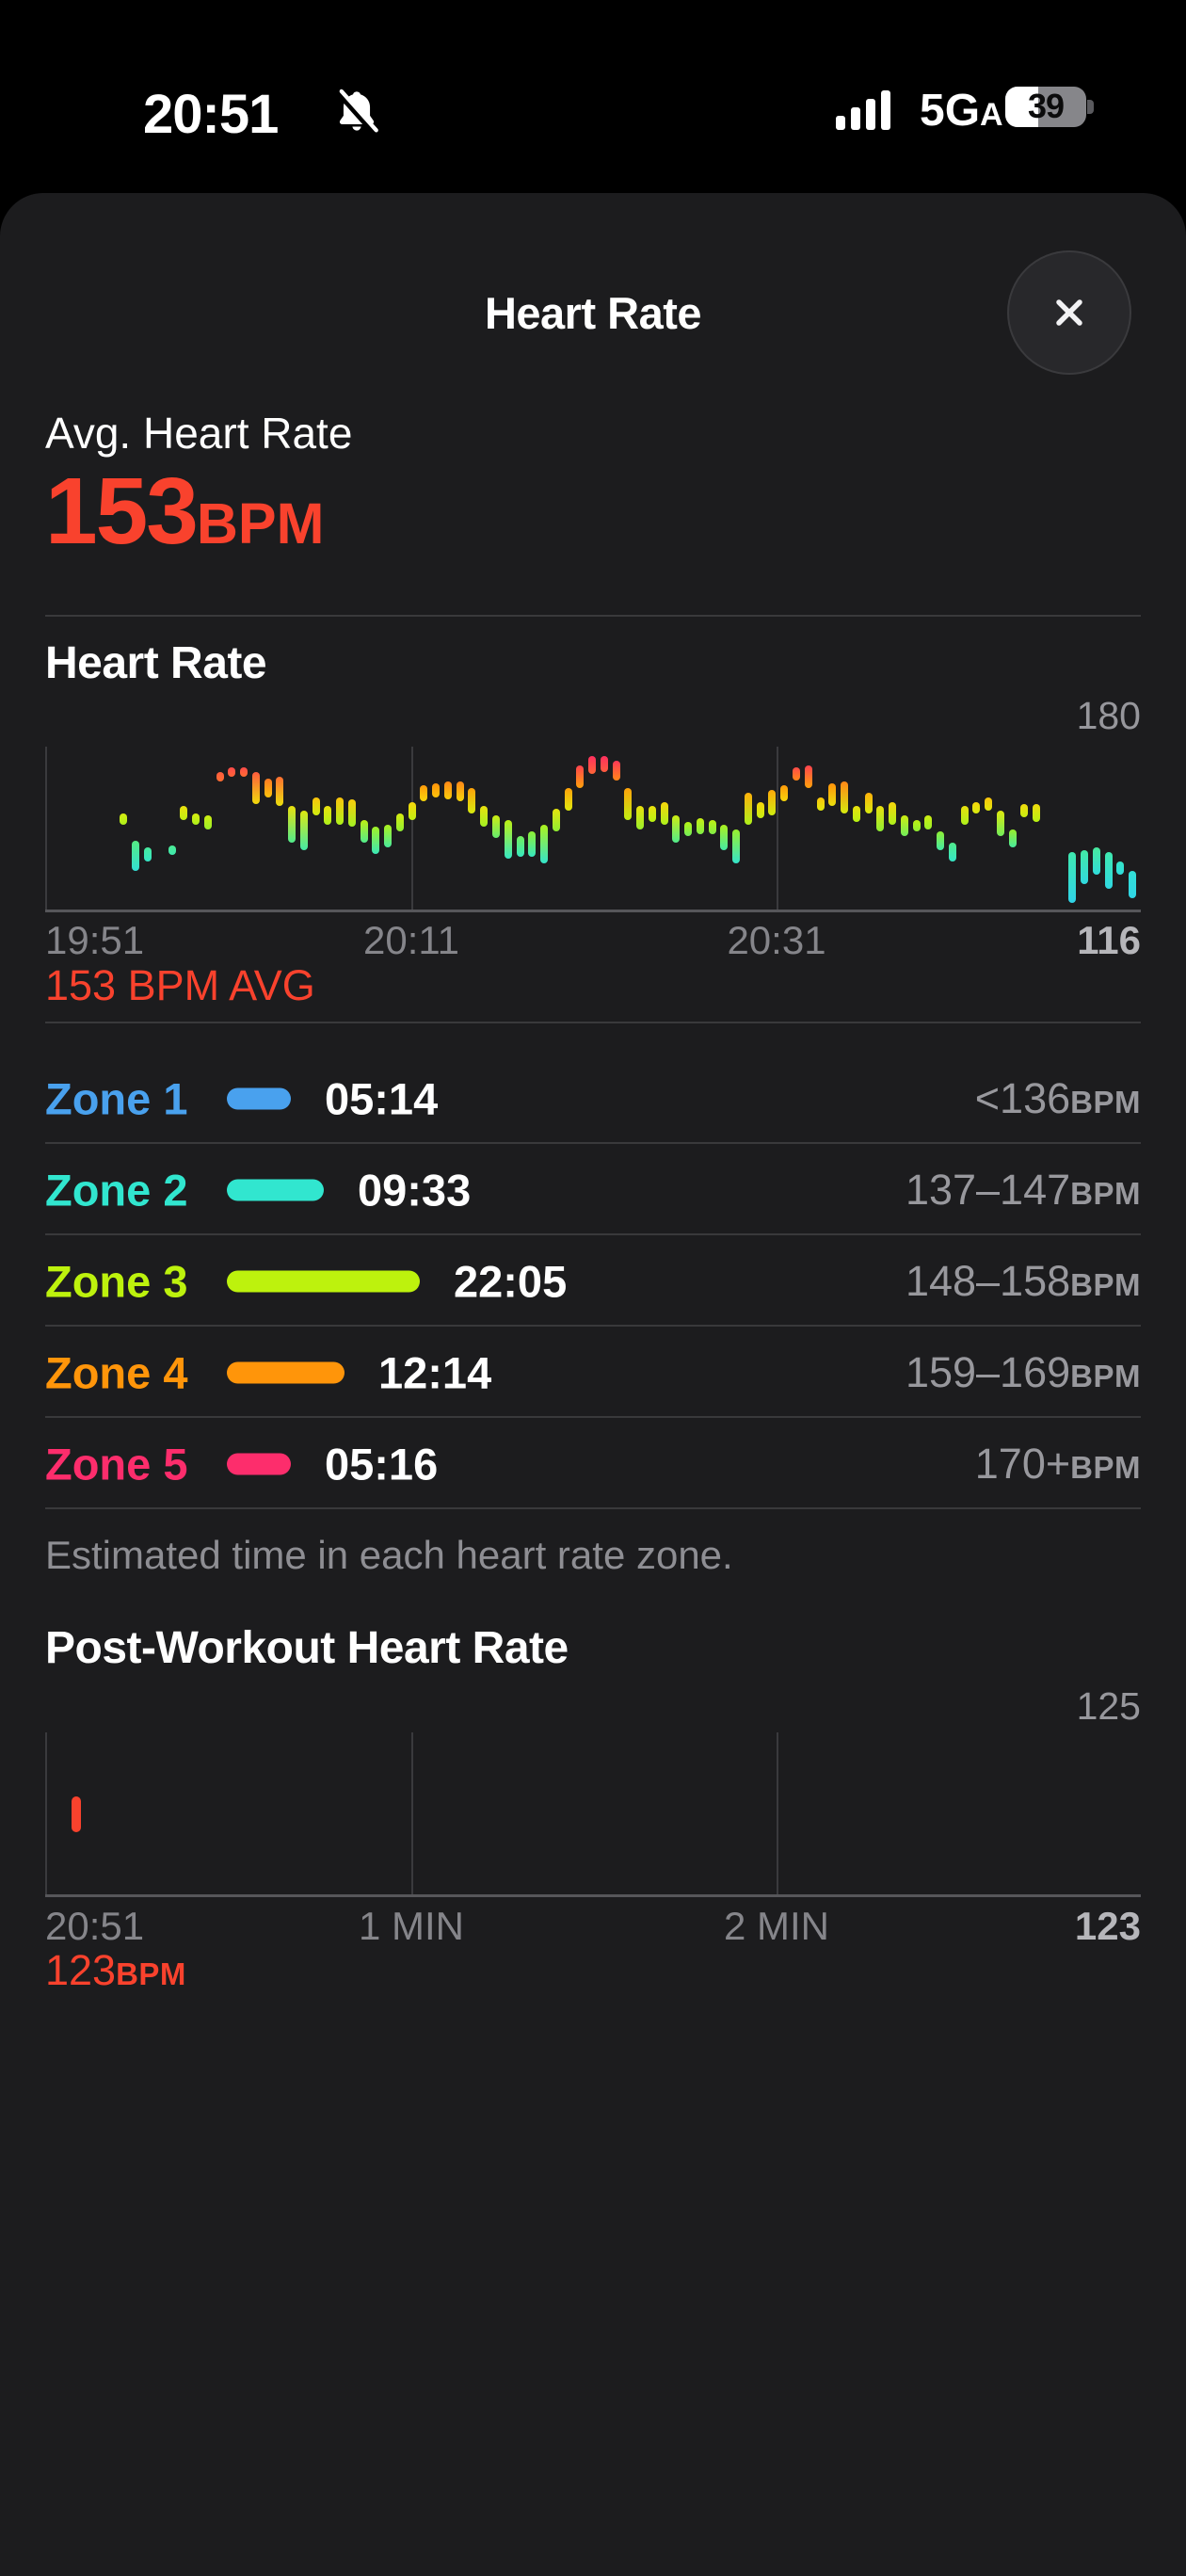 The height and width of the screenshot is (2576, 1186). Describe the element at coordinates (593, 1895) in the screenshot. I see `post-chart-baseline` at that location.